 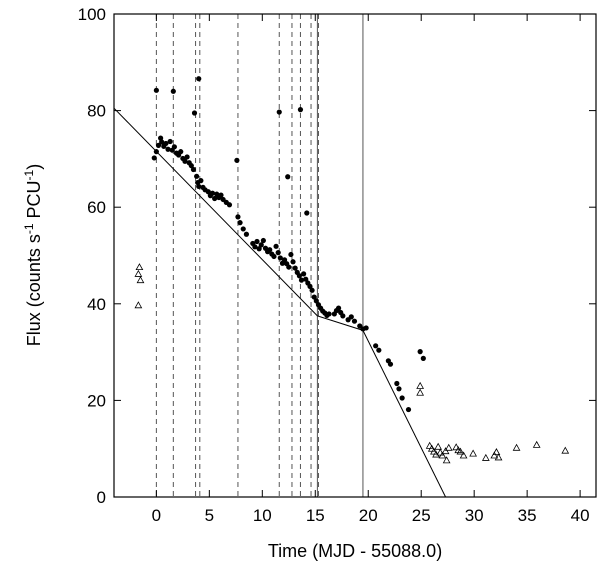 What do you see at coordinates (29, 228) in the screenshot?
I see `y-axis-label-sup-1: -1` at bounding box center [29, 228].